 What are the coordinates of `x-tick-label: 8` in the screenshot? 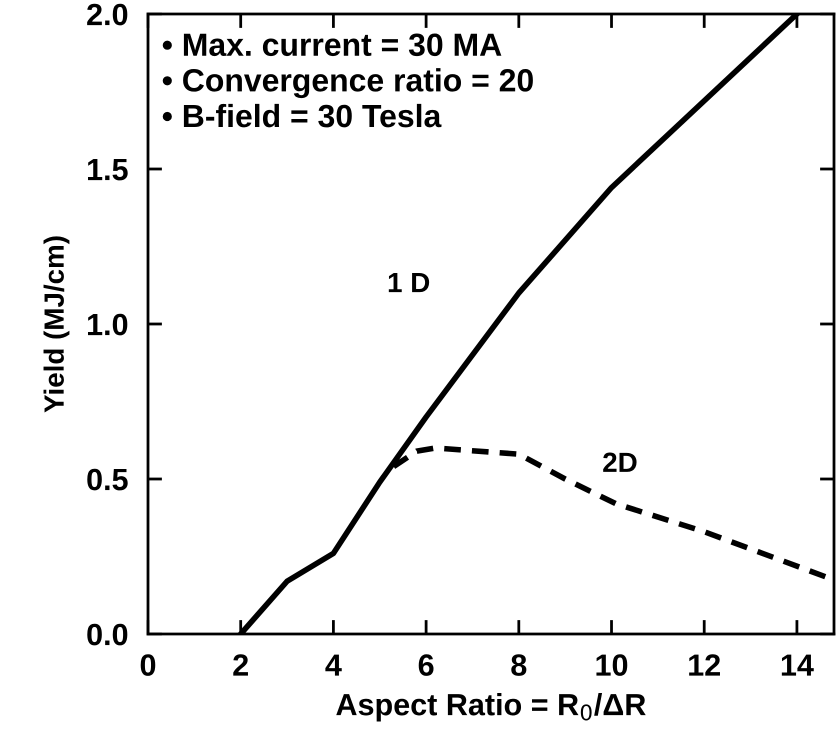 It's located at (518, 665).